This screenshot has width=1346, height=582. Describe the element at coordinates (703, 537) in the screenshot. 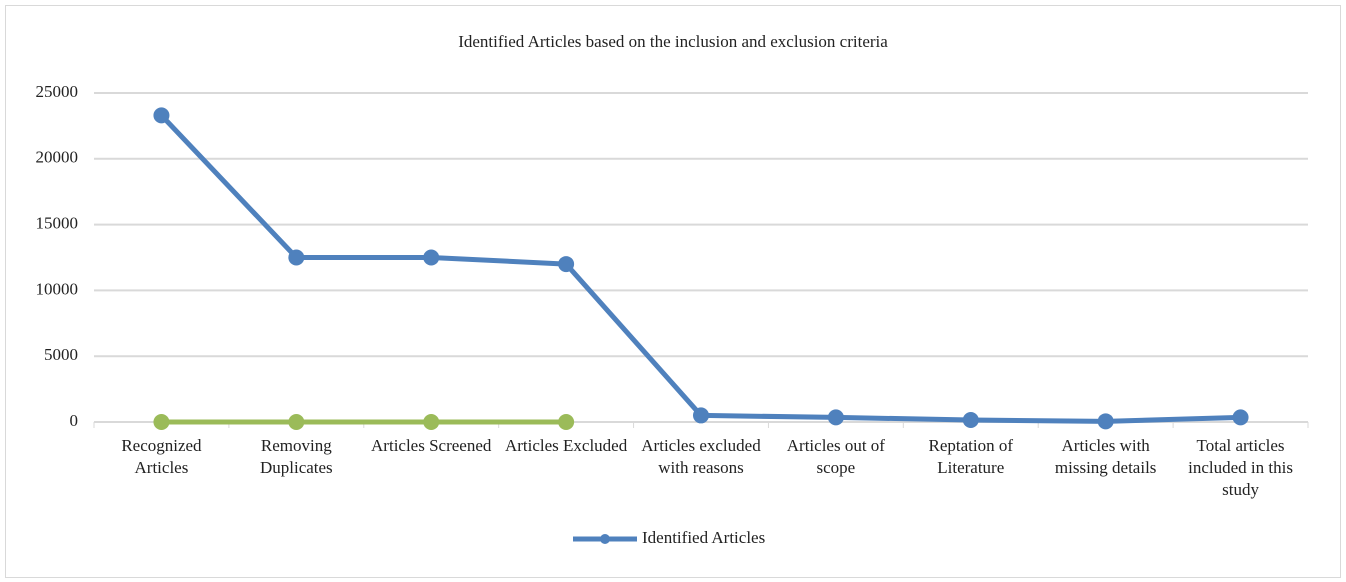

I see `legend-label: Identified Articles` at that location.